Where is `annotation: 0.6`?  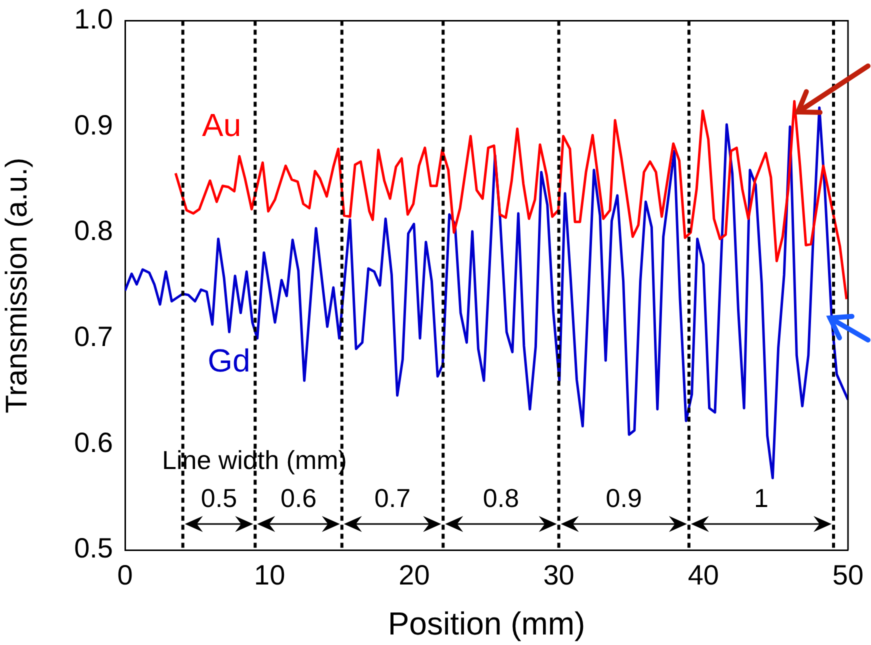 annotation: 0.6 is located at coordinates (298, 498).